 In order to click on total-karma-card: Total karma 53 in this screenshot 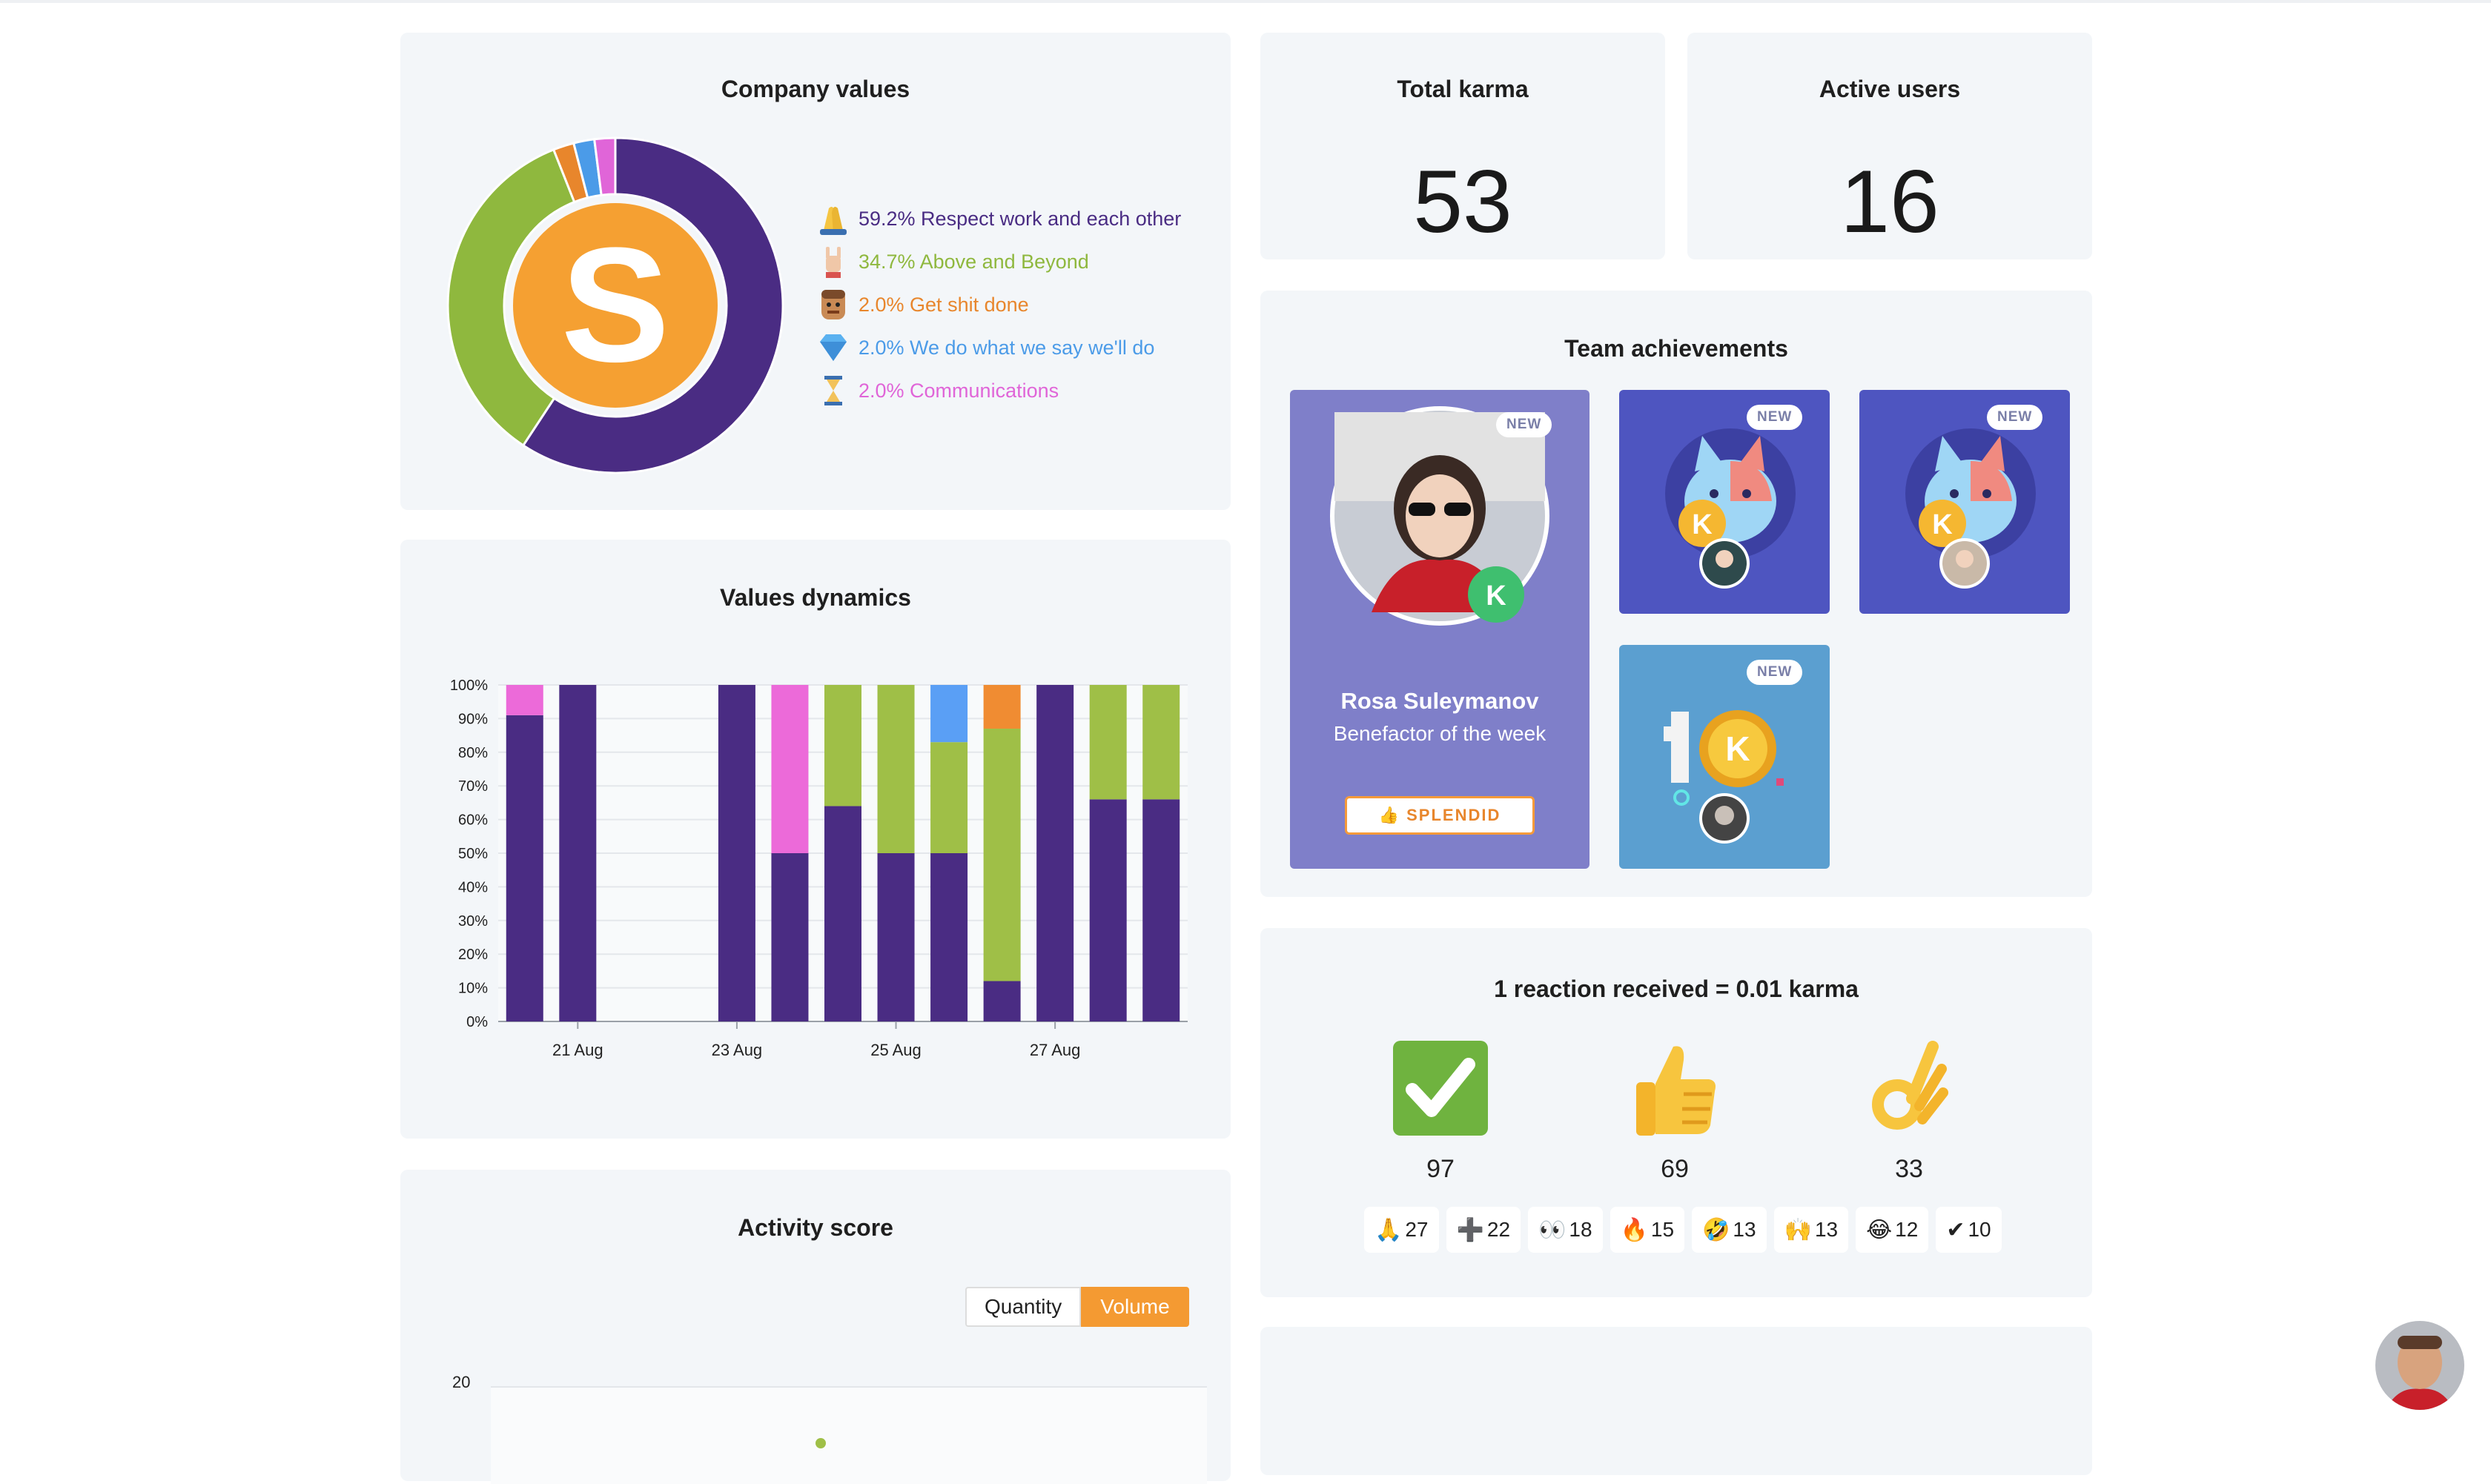, I will do `click(1462, 146)`.